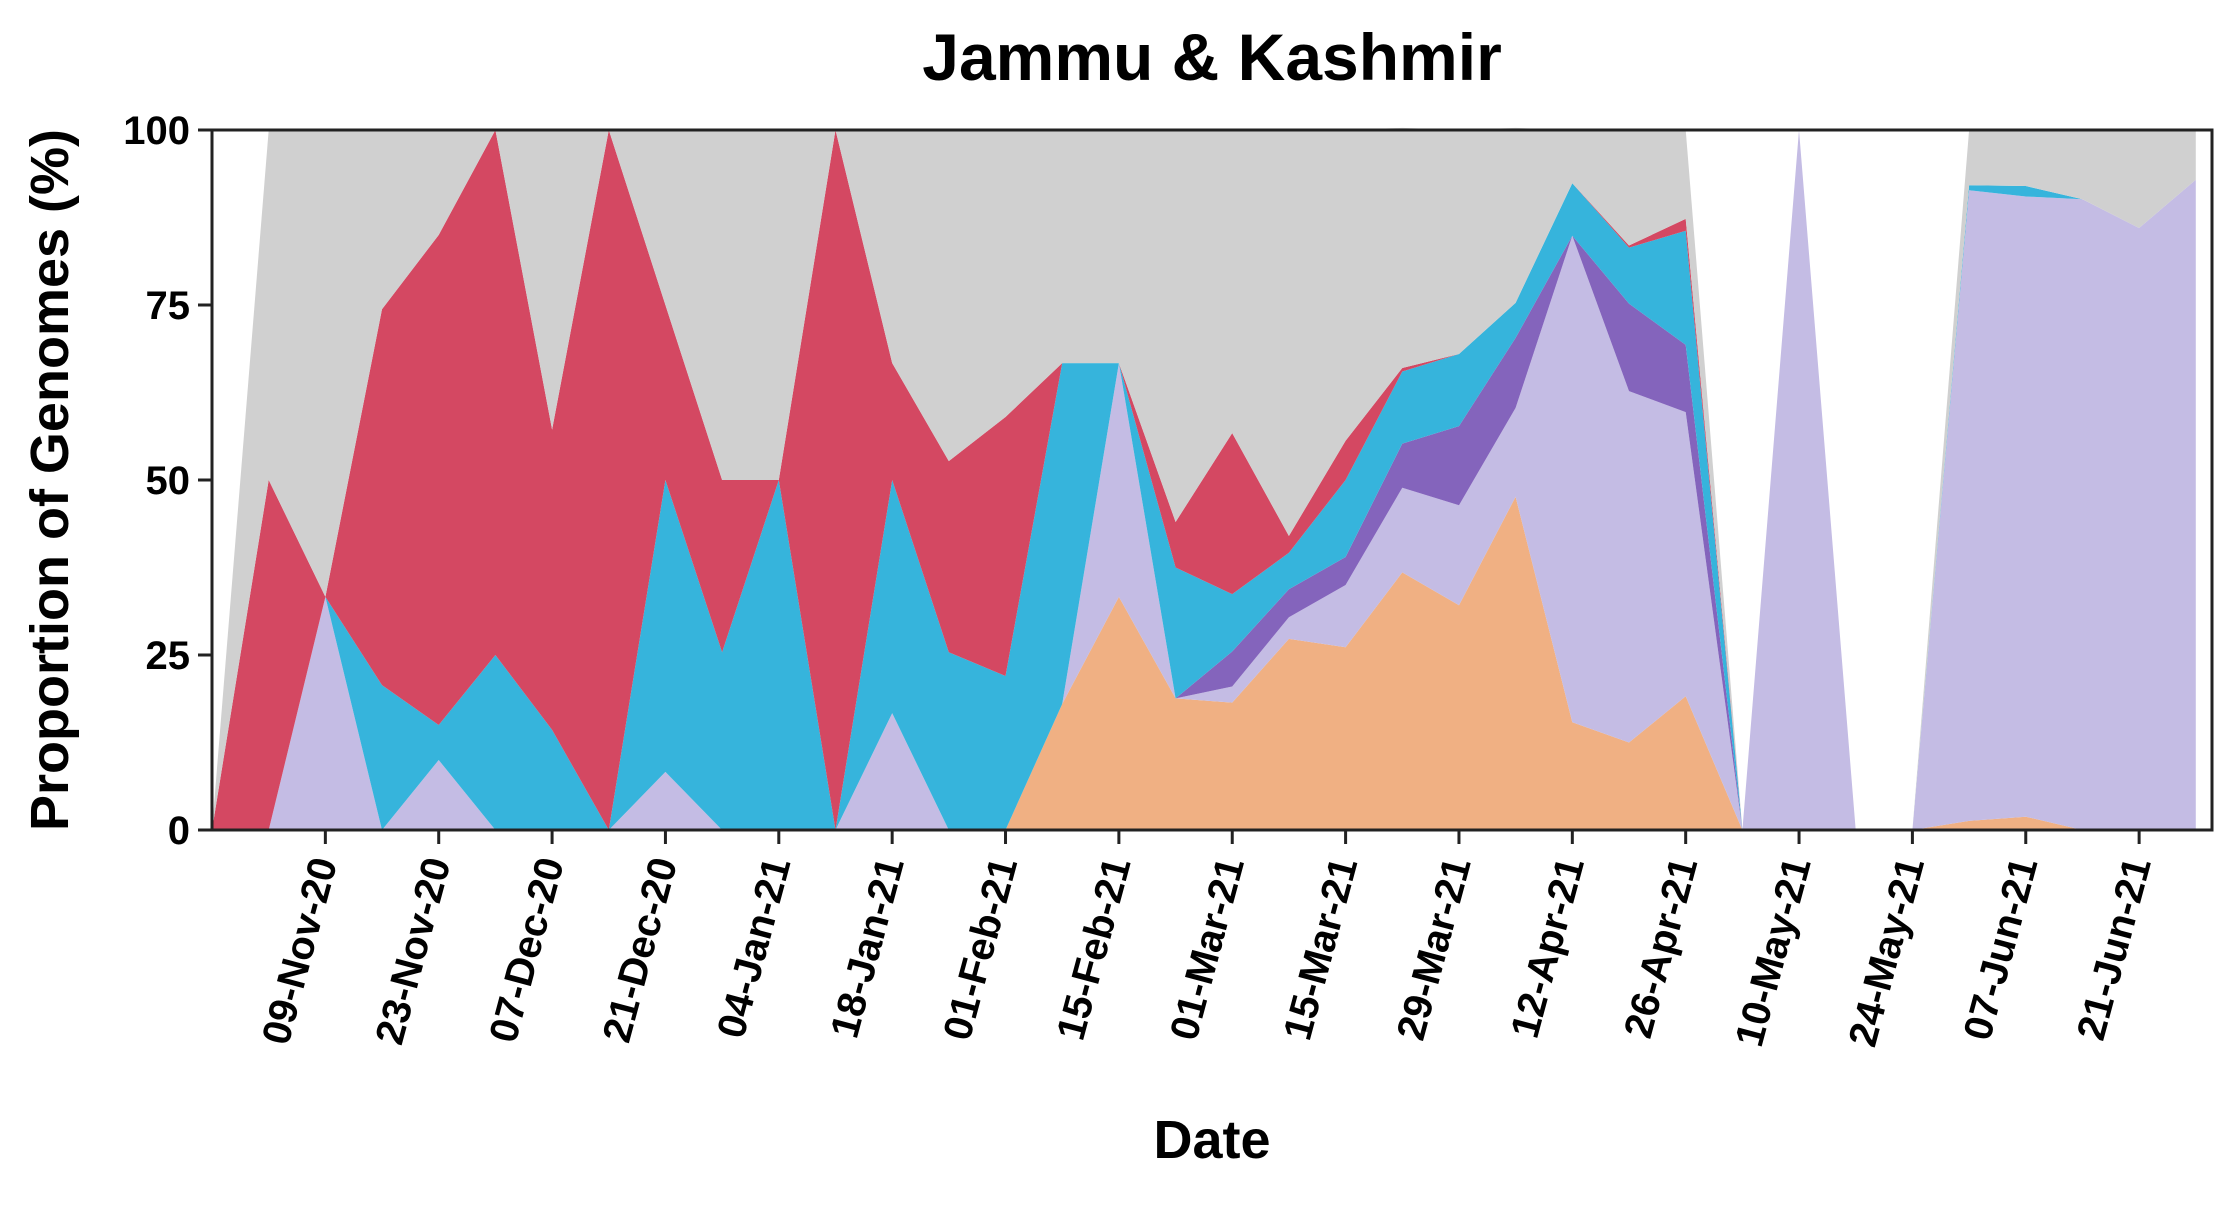 This screenshot has height=1205, width=2240. Describe the element at coordinates (179, 831) in the screenshot. I see `y-tick-label: 0` at that location.